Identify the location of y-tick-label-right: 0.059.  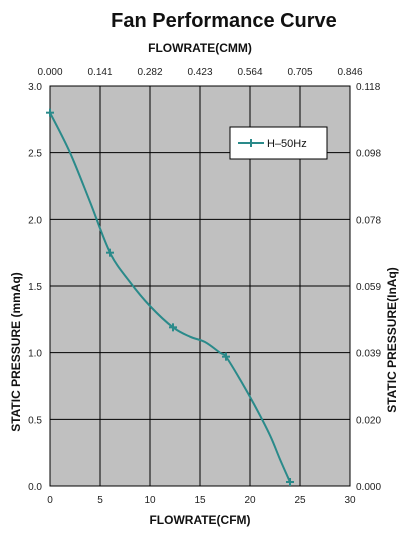
(368, 287).